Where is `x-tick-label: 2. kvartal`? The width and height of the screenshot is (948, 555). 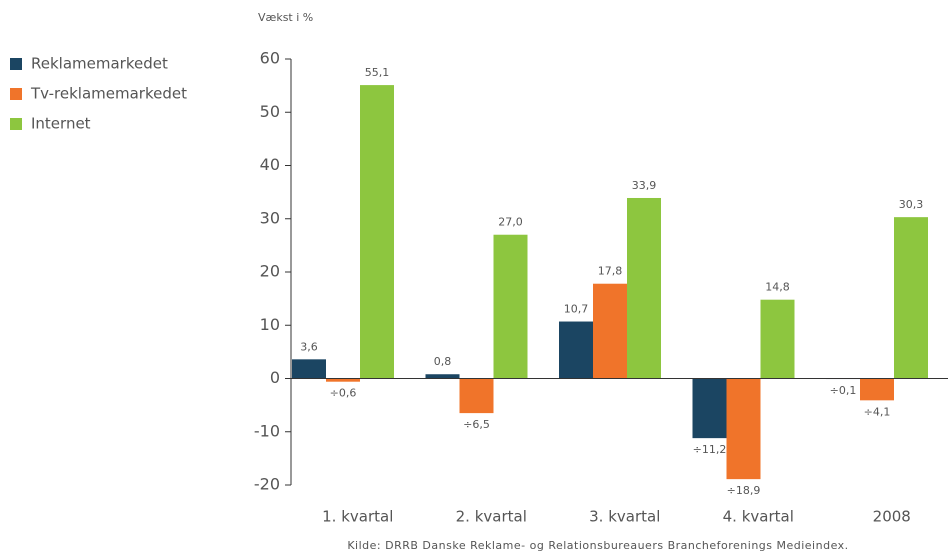
x-tick-label: 2. kvartal is located at coordinates (491, 517).